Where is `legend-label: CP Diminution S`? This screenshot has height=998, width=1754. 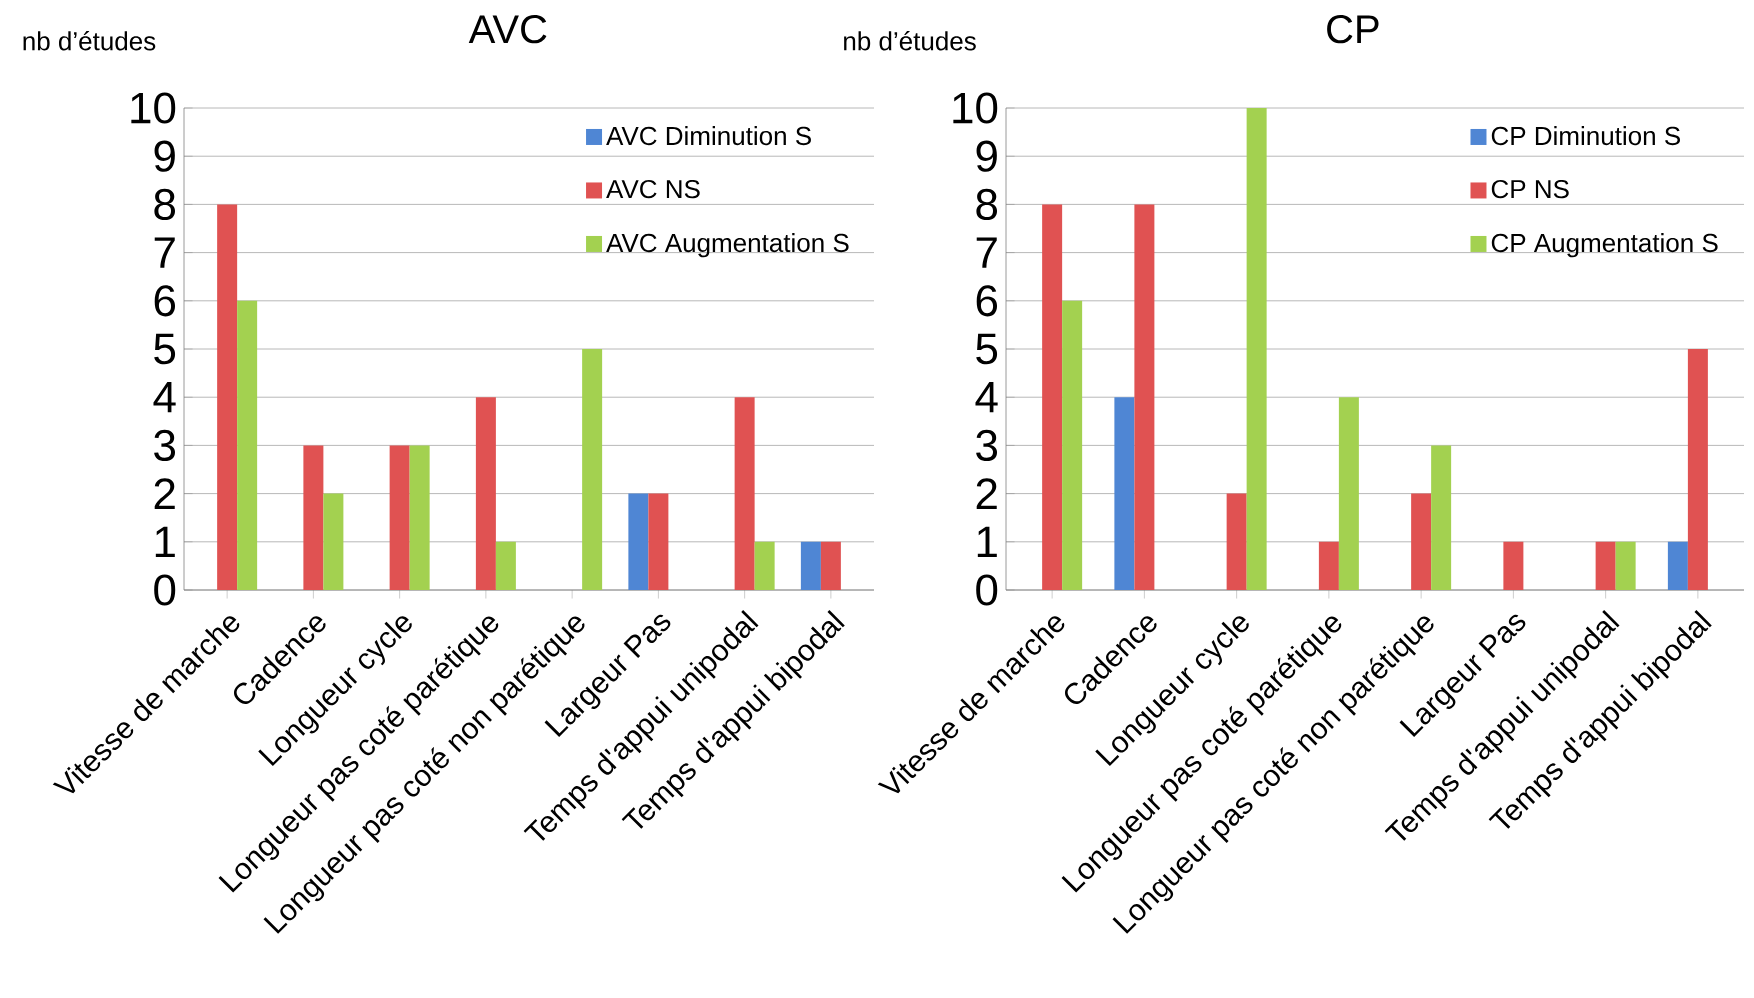 legend-label: CP Diminution S is located at coordinates (1585, 136).